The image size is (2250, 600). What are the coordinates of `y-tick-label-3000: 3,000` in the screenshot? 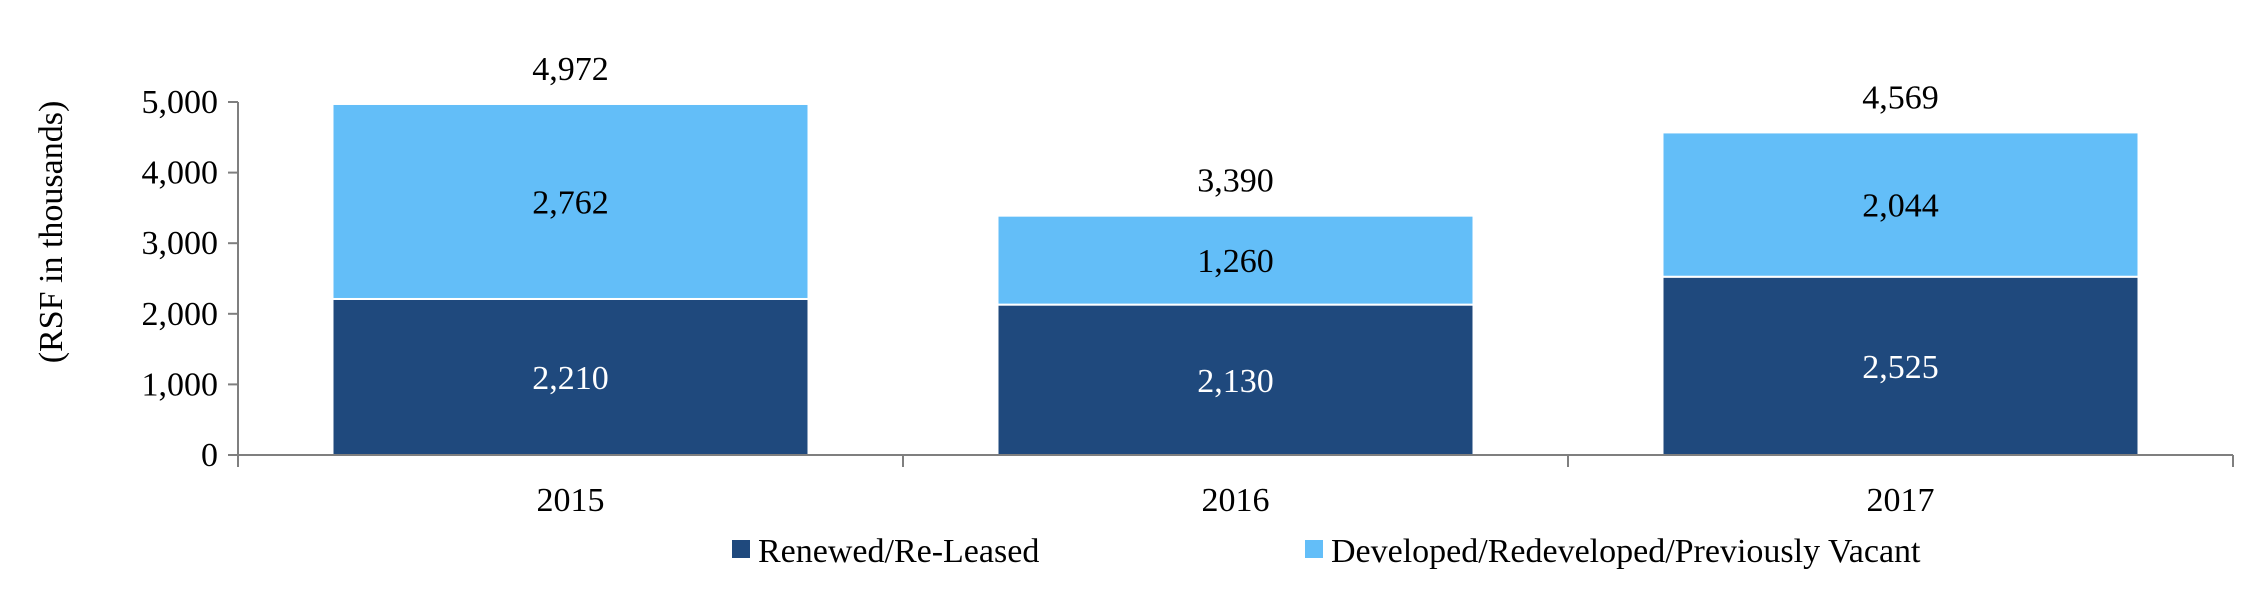 It's located at (180, 243).